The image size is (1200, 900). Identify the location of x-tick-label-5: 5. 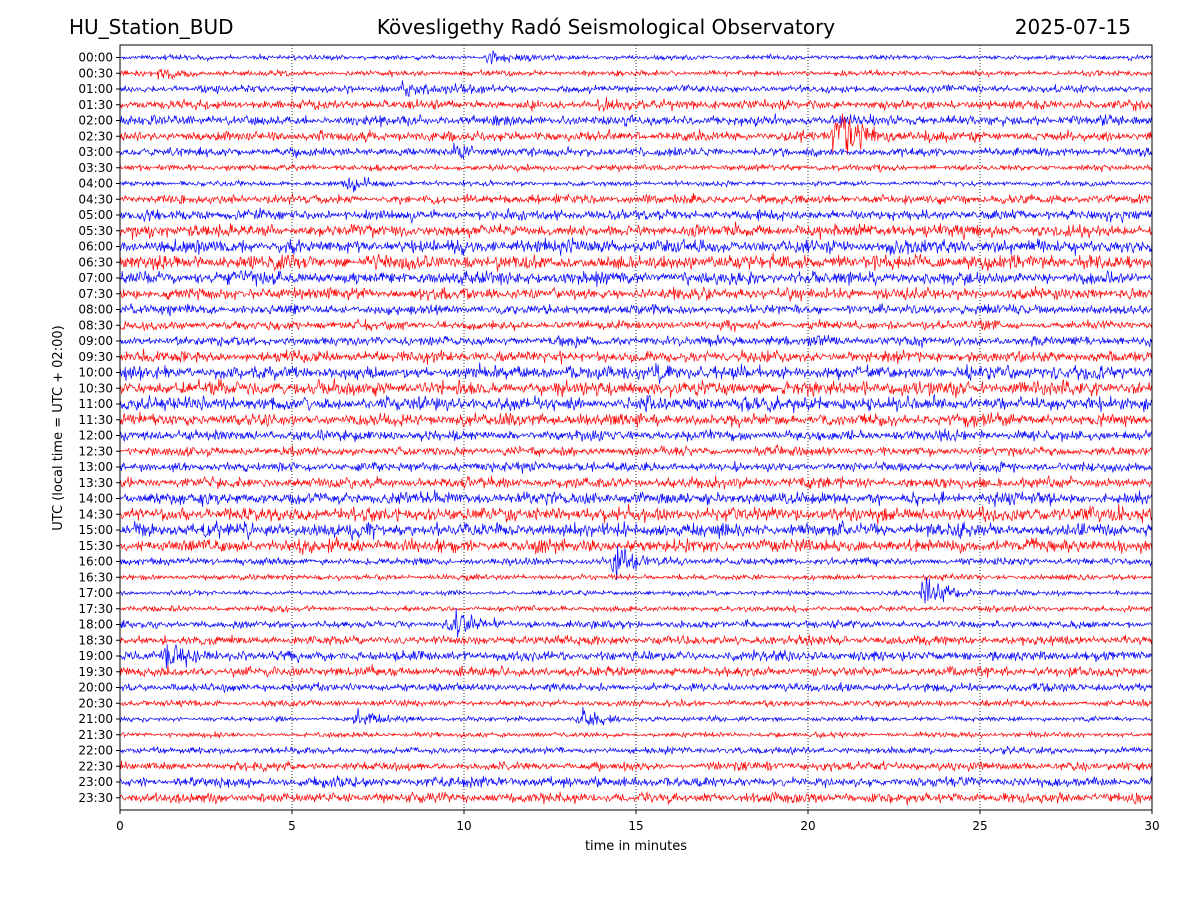
(292, 826).